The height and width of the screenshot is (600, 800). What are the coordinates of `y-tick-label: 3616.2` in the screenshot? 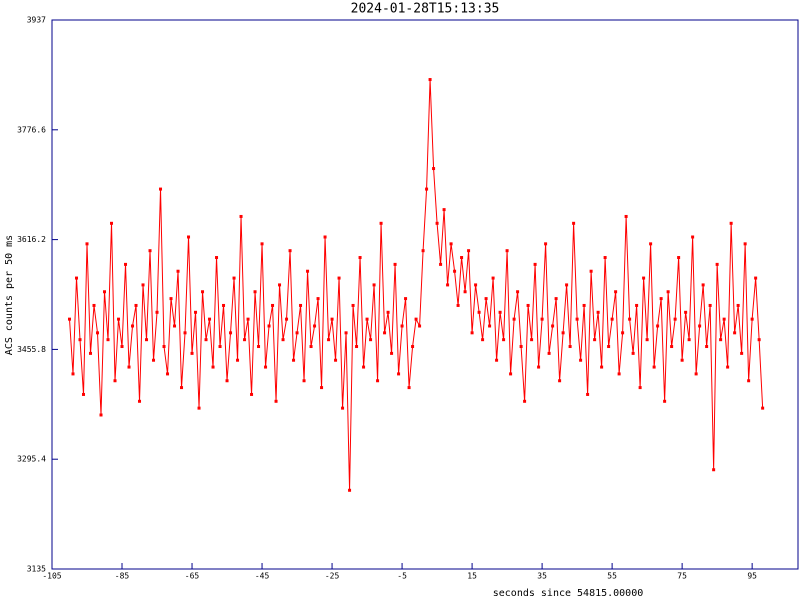 It's located at (31, 239).